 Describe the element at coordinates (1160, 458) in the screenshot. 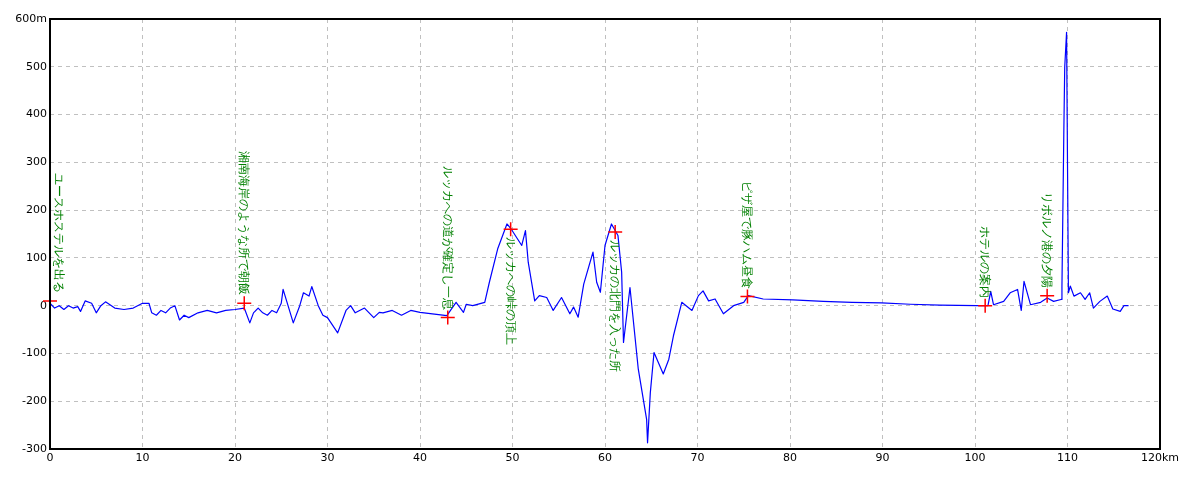

I see `x-tick-label: 120km` at that location.